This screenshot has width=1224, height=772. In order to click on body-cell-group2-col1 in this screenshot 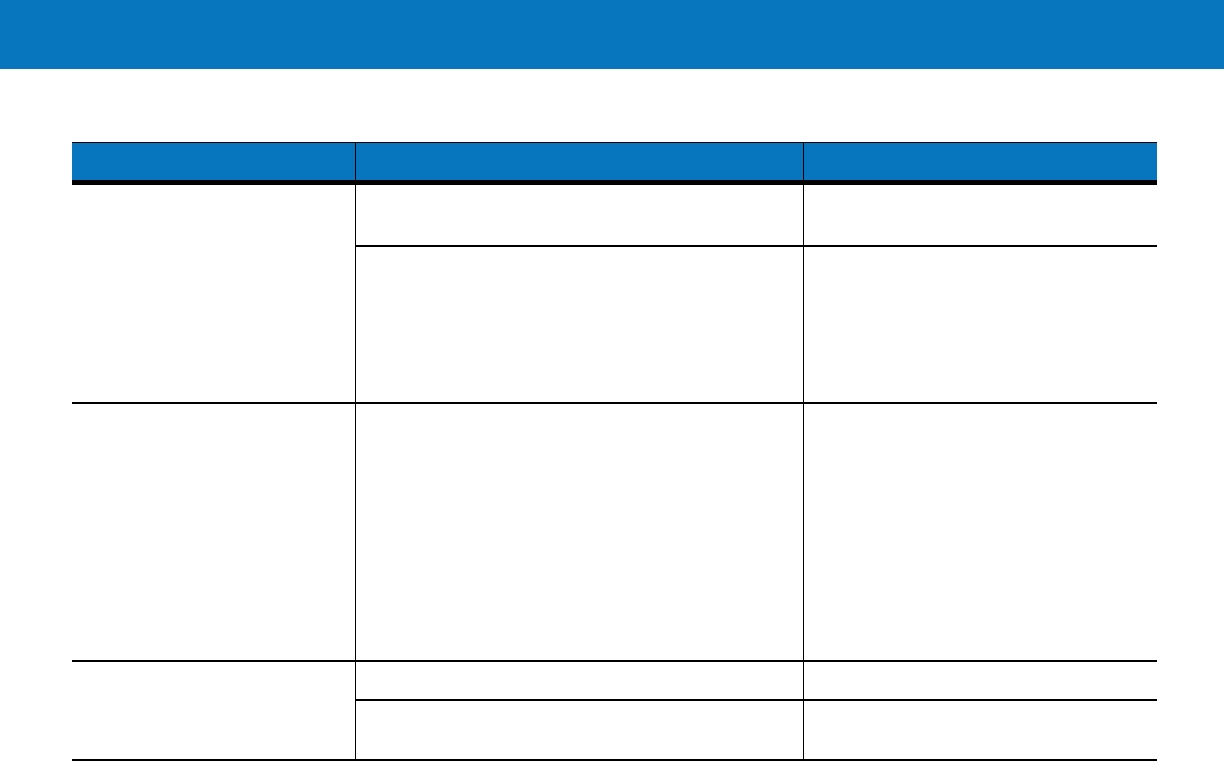, I will do `click(214, 532)`.